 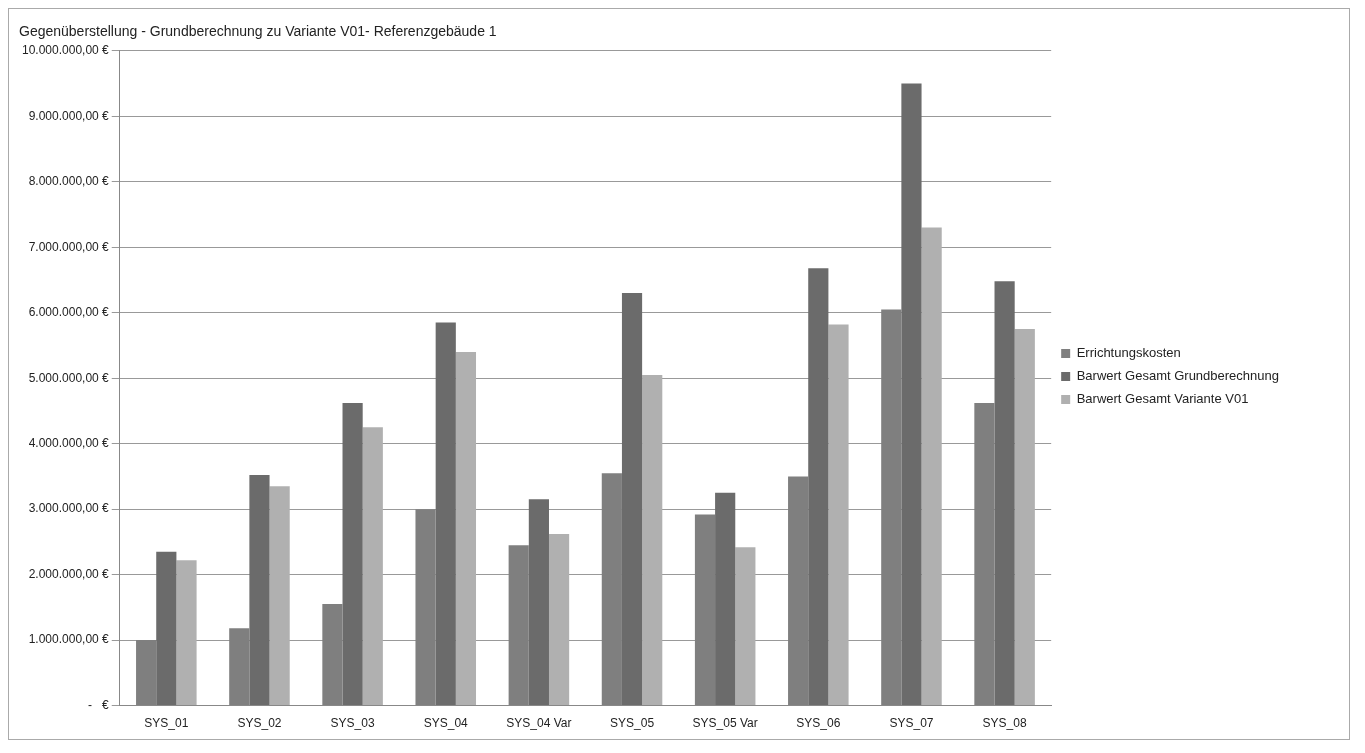 What do you see at coordinates (69, 573) in the screenshot?
I see `y-tick-label: 2.000.000,00 €` at bounding box center [69, 573].